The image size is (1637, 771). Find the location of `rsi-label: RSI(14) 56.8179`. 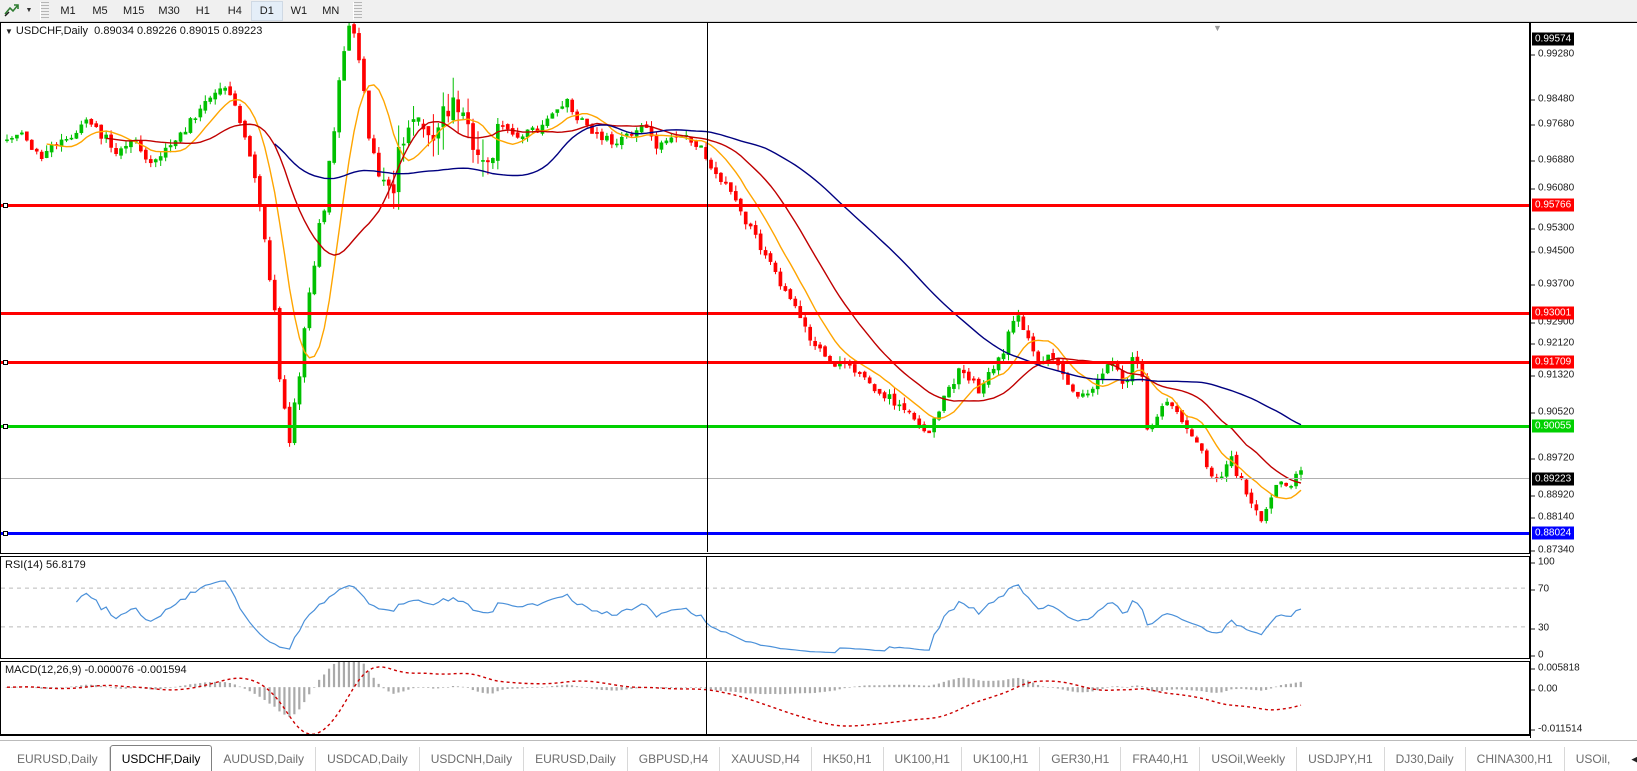

rsi-label: RSI(14) 56.8179 is located at coordinates (45, 565).